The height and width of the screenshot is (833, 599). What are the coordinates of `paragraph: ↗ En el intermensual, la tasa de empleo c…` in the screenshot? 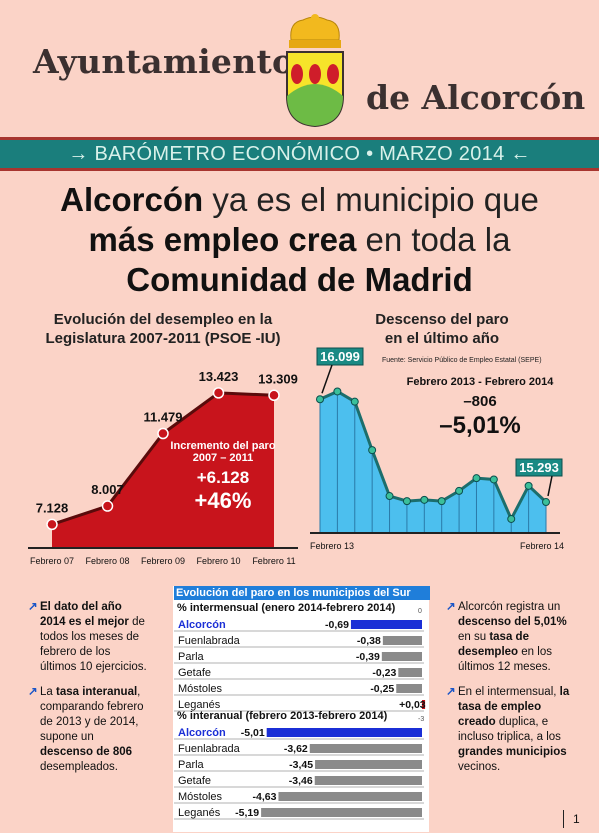 It's located at (508, 730).